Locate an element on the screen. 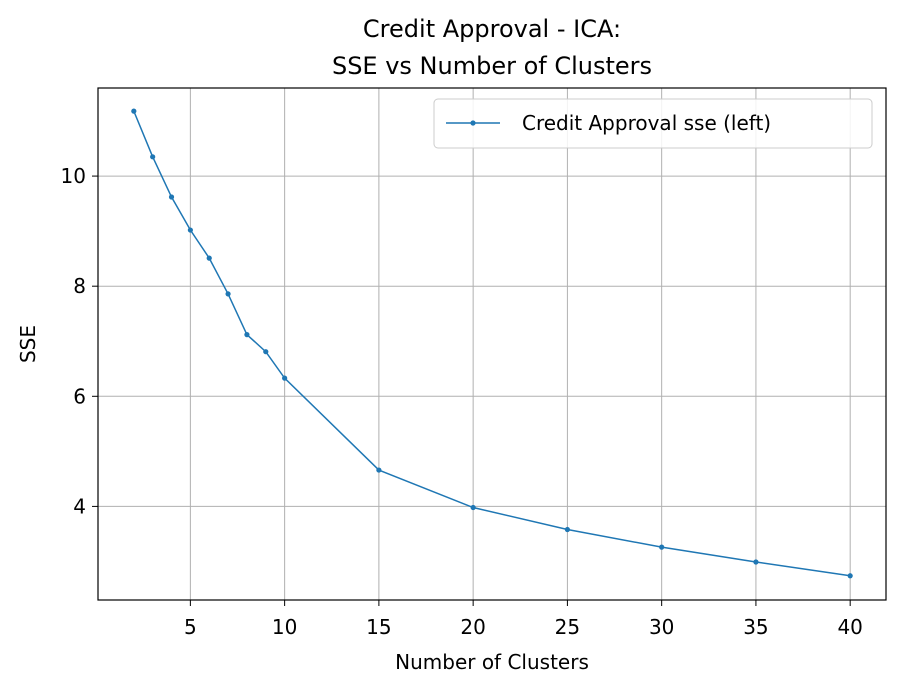  chart-title: Credit Approval - ICA: is located at coordinates (492, 29).